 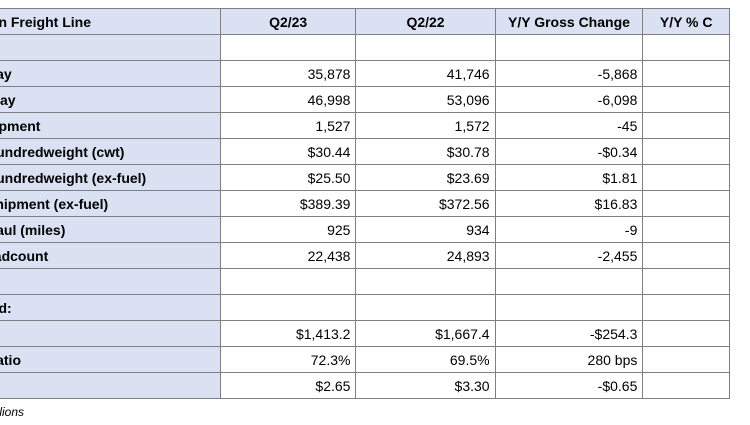 What do you see at coordinates (425, 151) in the screenshot?
I see `table-cell: $30.78` at bounding box center [425, 151].